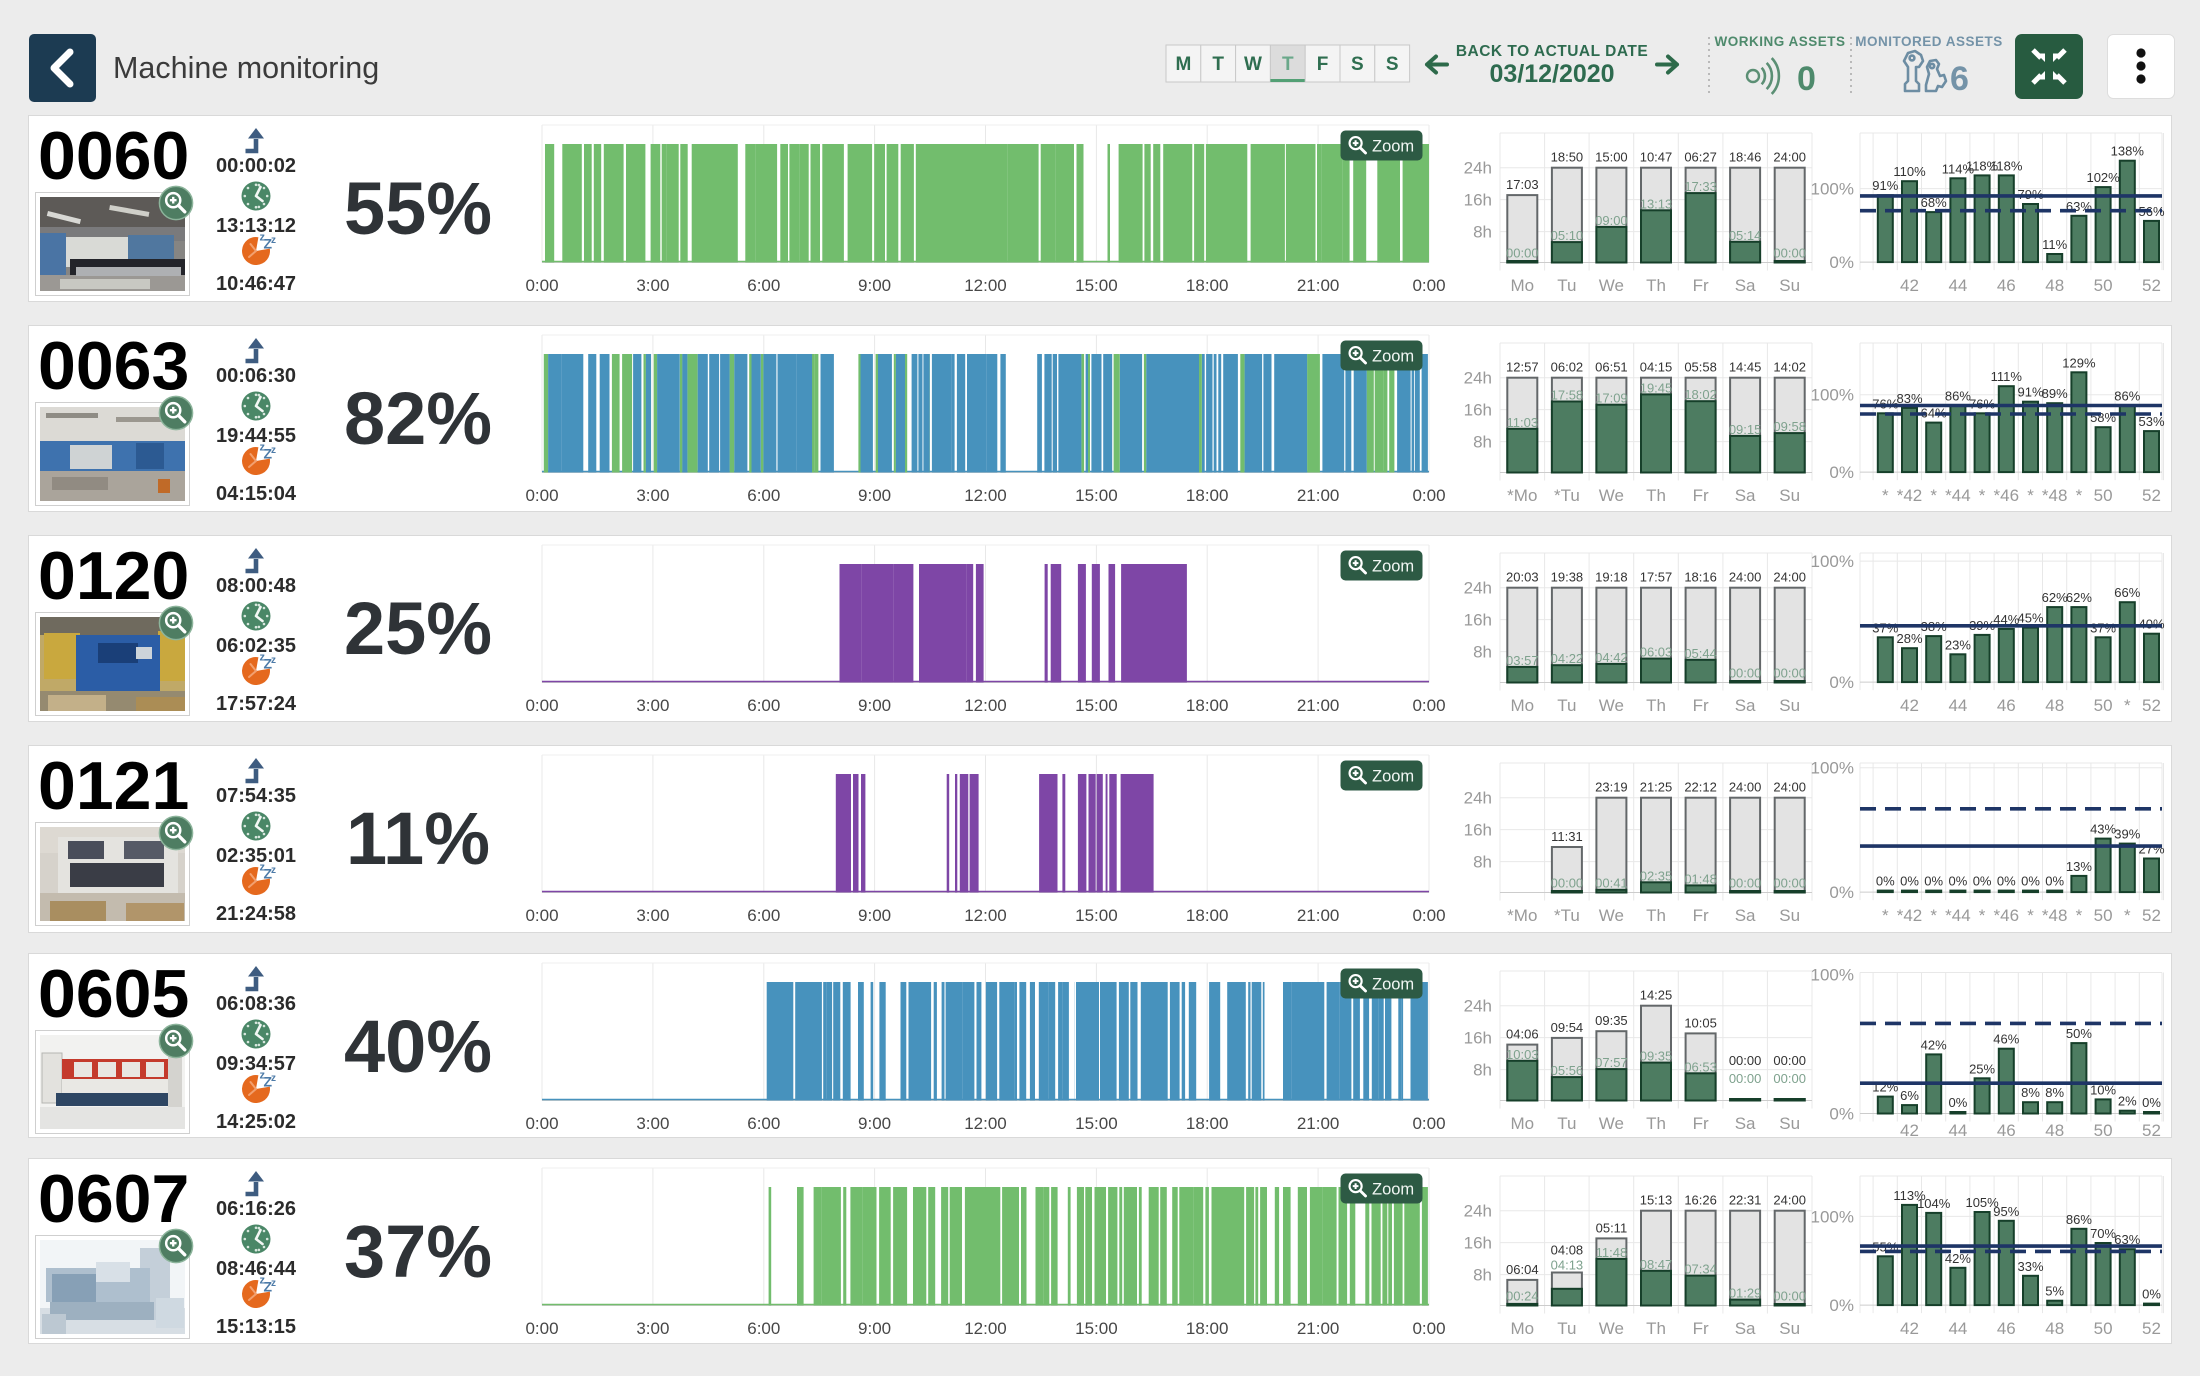 The height and width of the screenshot is (1376, 2200). What do you see at coordinates (2151, 849) in the screenshot?
I see `svg-text: 27%` at bounding box center [2151, 849].